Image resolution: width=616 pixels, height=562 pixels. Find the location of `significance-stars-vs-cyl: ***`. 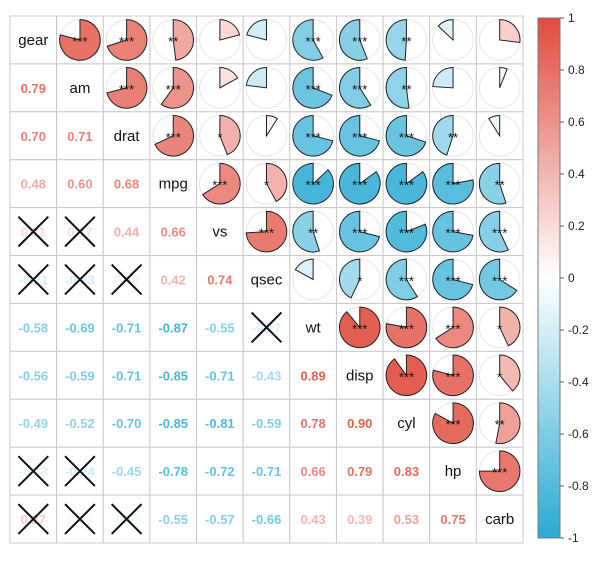

significance-stars-vs-cyl: *** is located at coordinates (406, 233).